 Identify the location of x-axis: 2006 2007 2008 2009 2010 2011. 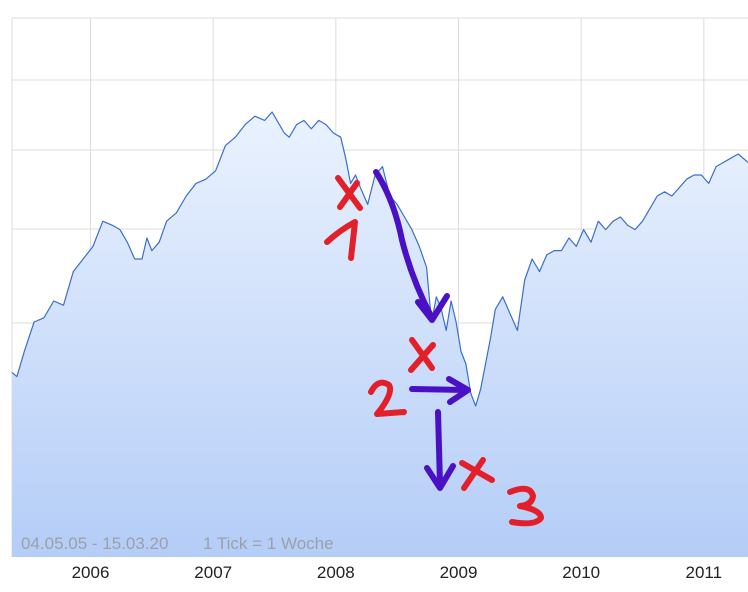
(397, 572).